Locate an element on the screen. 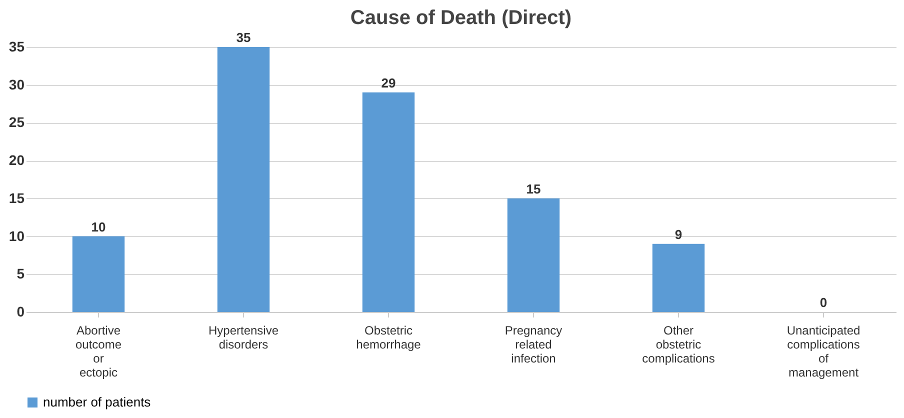 Image resolution: width=904 pixels, height=418 pixels. y-tick-label: 0 is located at coordinates (20, 312).